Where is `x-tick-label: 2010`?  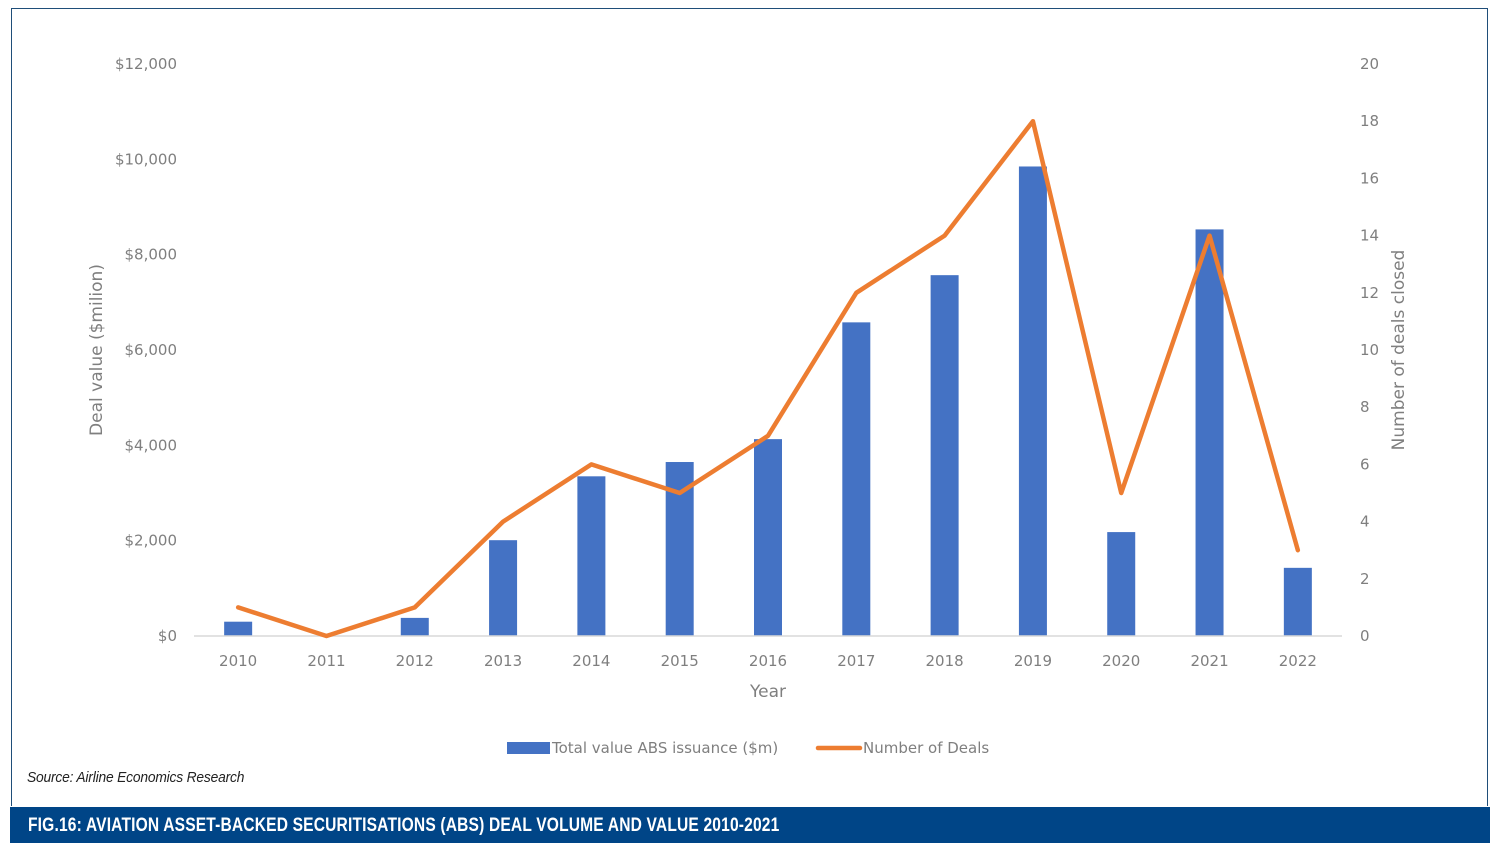 x-tick-label: 2010 is located at coordinates (238, 661).